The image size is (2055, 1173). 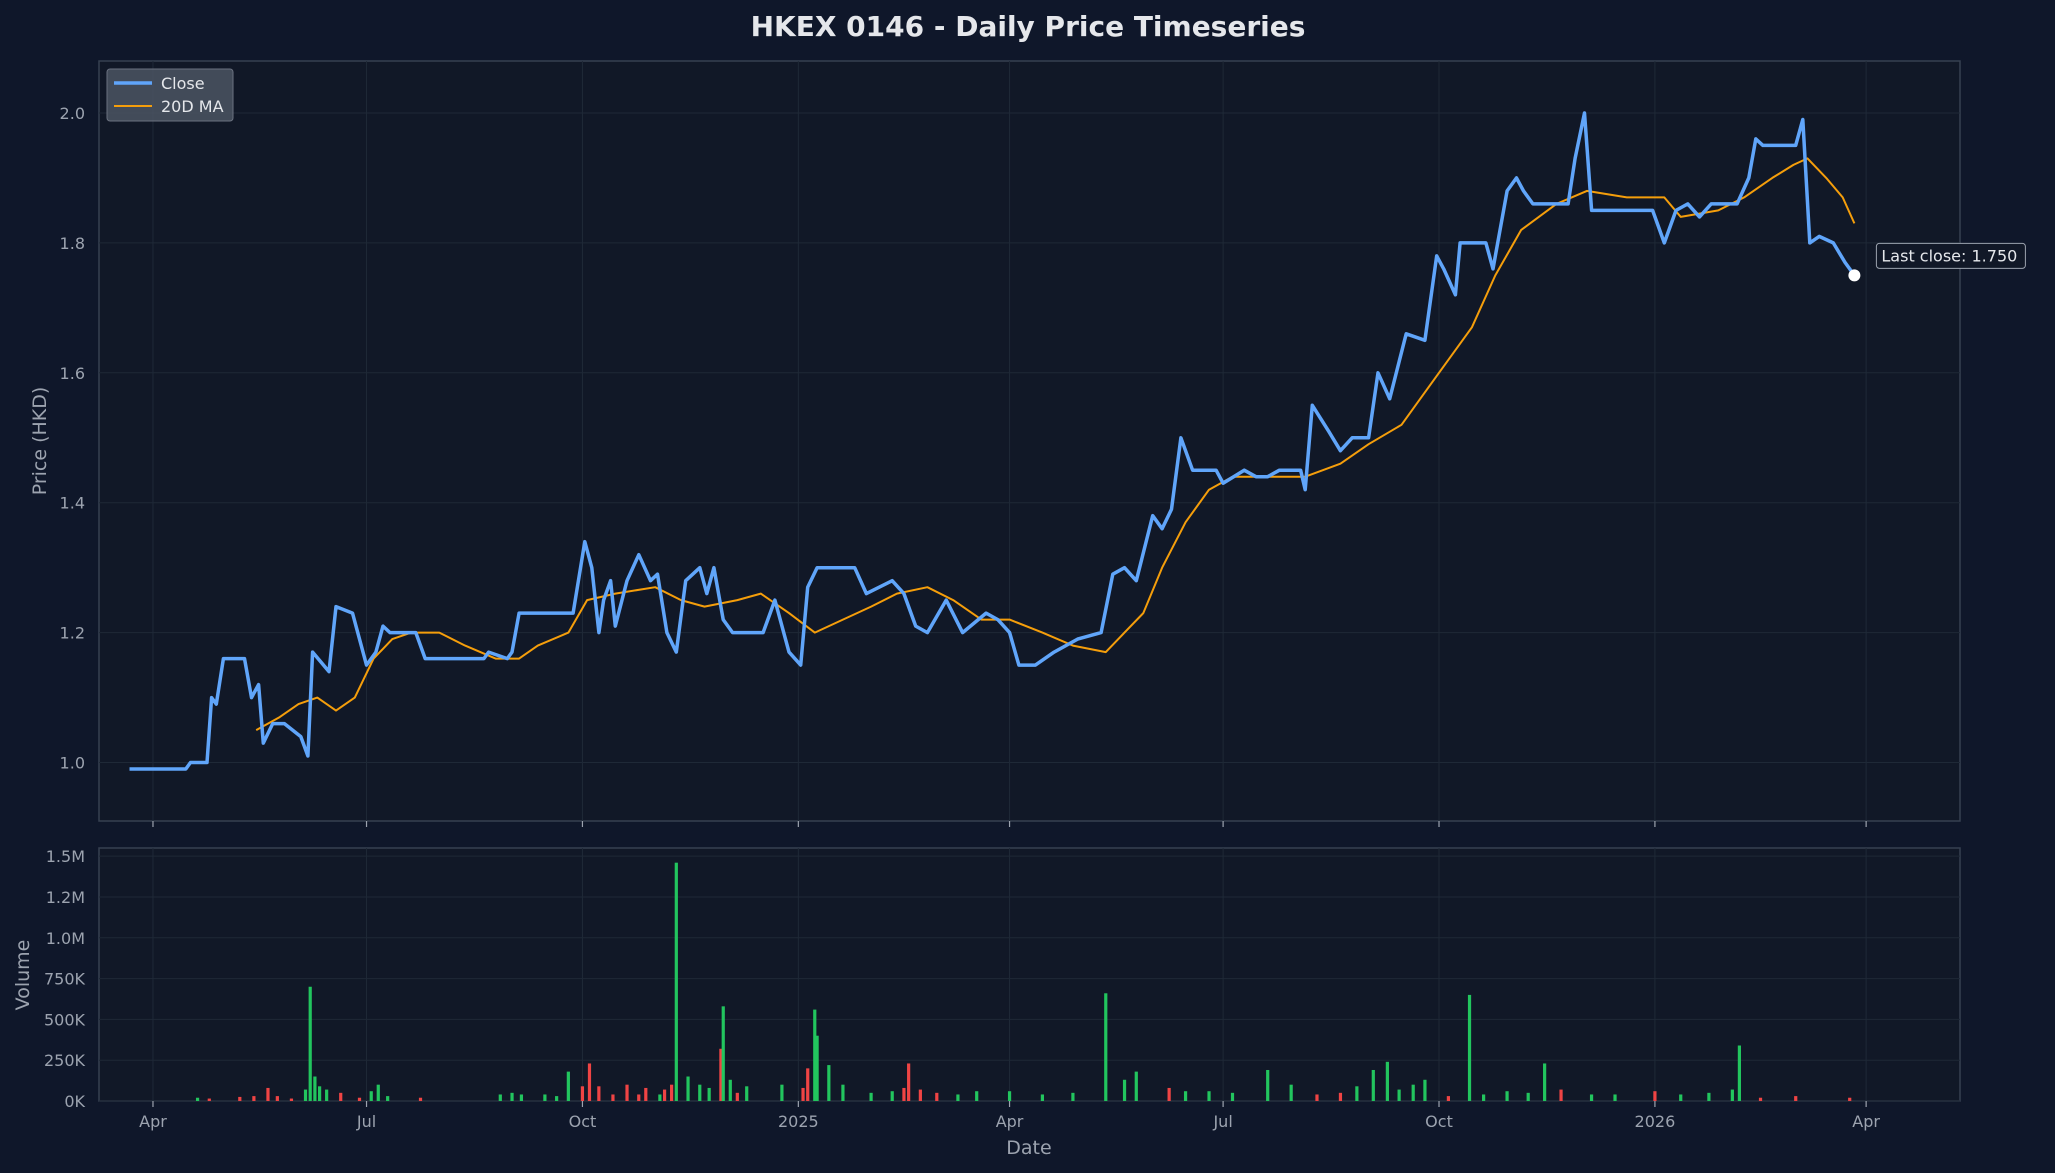 I want to click on annotation-text: Last close: 1.750, so click(x=1949, y=255).